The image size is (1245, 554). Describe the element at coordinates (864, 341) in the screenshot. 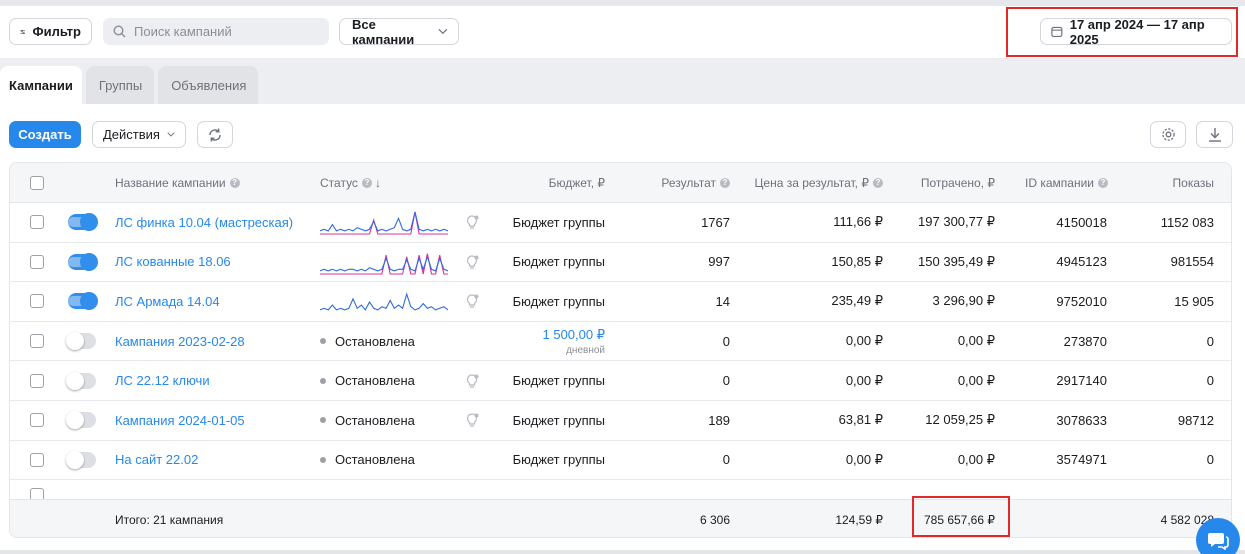

I see `cpr-cell: 0,00 ₽` at that location.